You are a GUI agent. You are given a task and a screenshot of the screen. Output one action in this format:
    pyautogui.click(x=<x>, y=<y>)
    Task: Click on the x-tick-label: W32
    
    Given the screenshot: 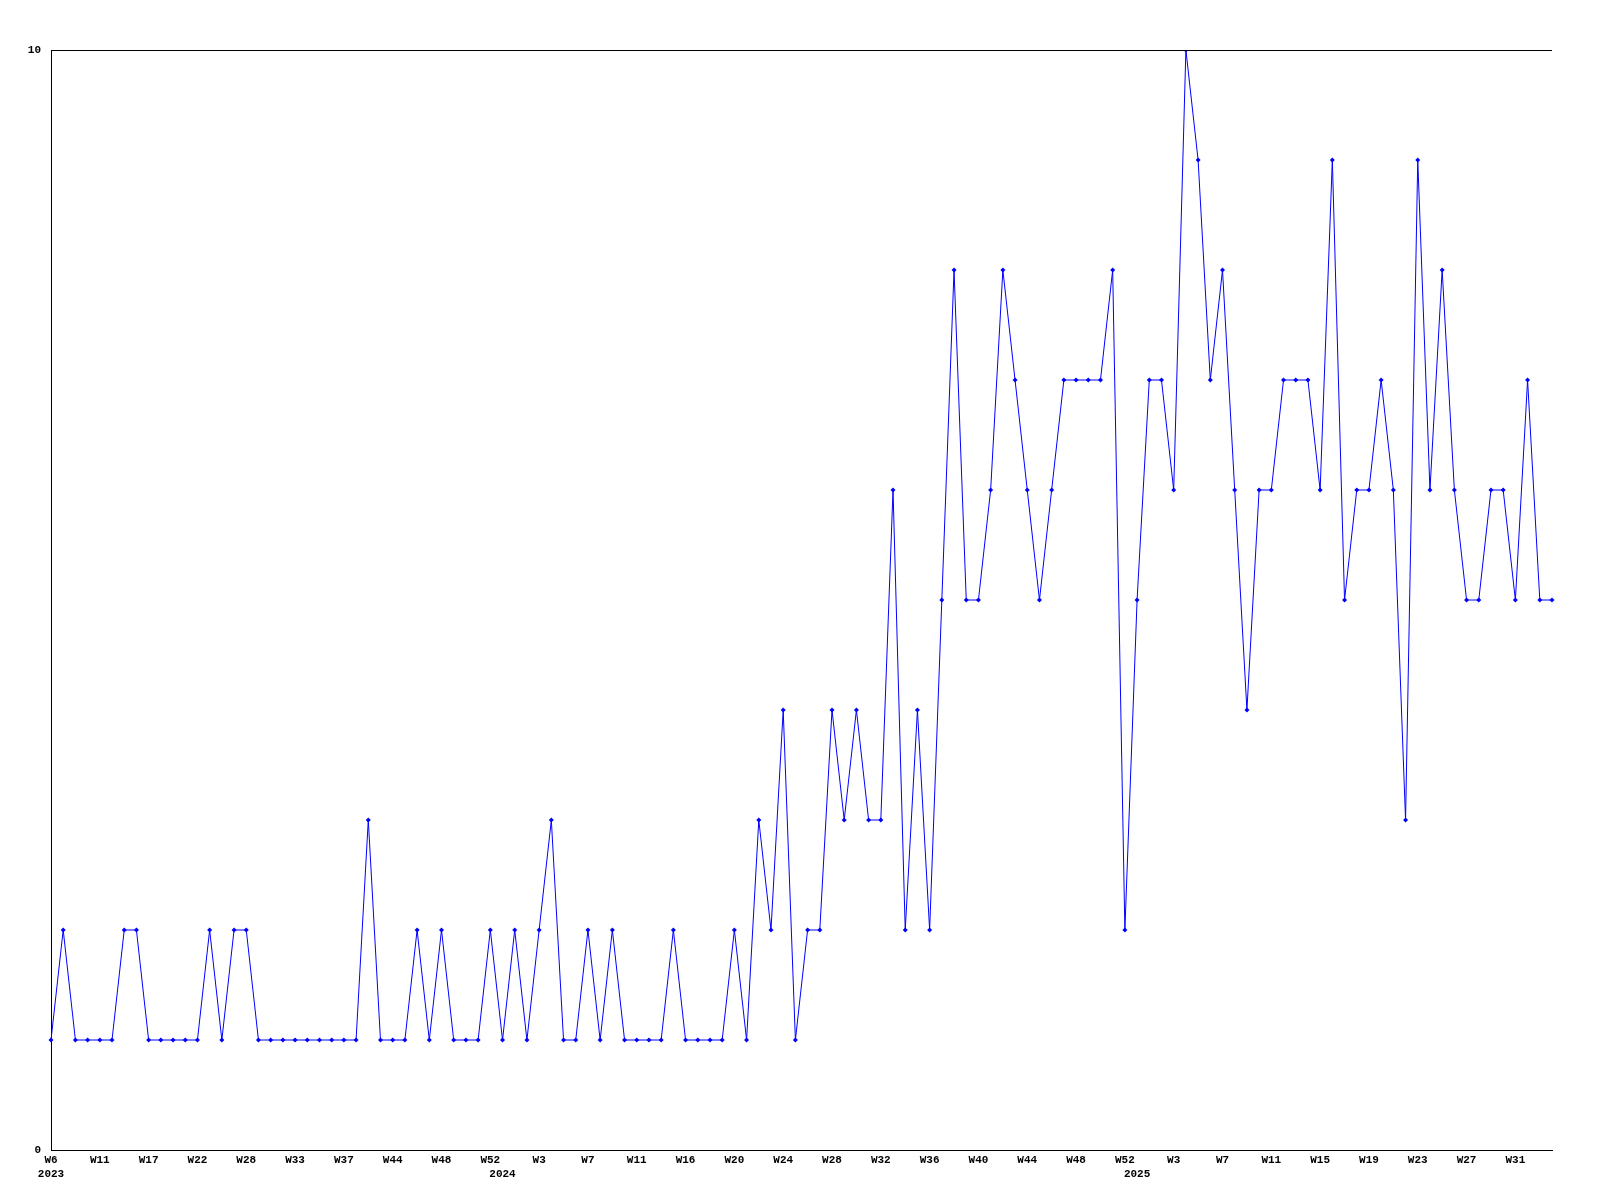 What is the action you would take?
    pyautogui.click(x=880, y=1160)
    